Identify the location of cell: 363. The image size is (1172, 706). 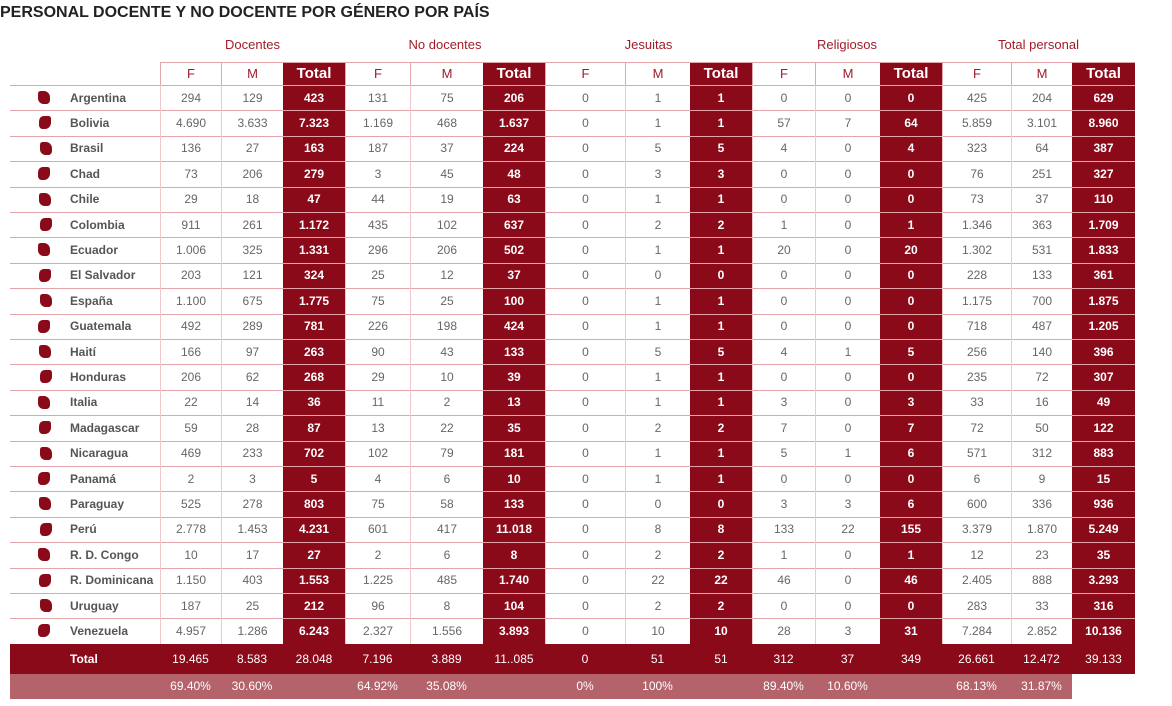
(1041, 225).